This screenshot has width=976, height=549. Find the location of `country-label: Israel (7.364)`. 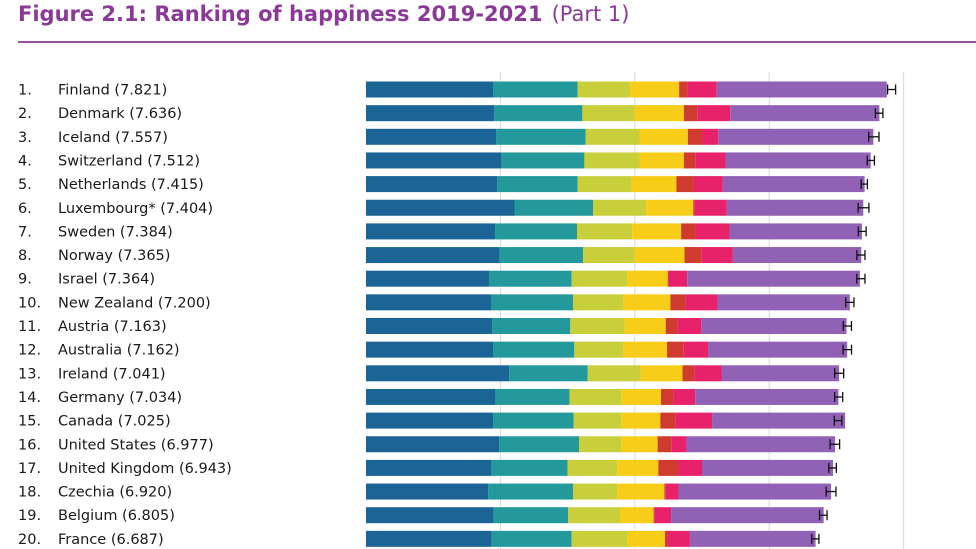

country-label: Israel (7.364) is located at coordinates (106, 280).